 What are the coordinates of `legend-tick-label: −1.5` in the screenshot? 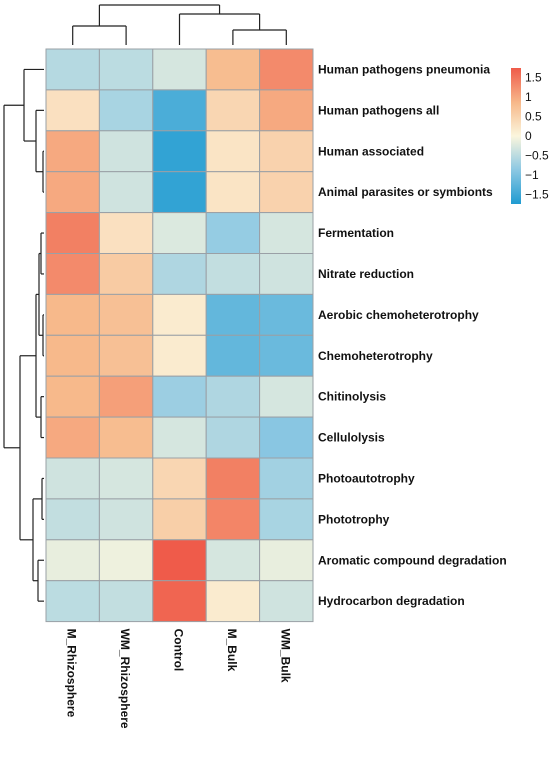 It's located at (537, 194).